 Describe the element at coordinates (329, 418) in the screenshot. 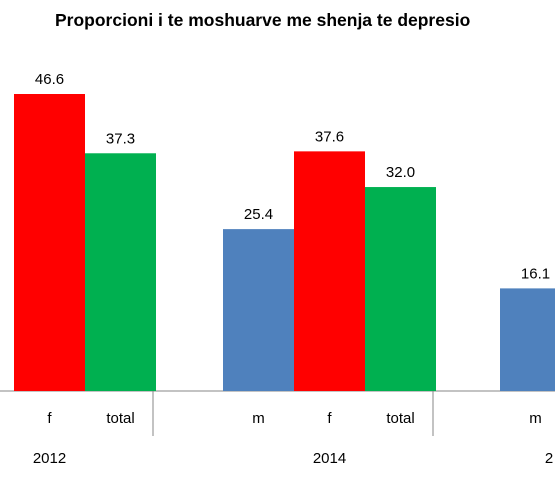

I see `category-label-2014-f: f` at that location.